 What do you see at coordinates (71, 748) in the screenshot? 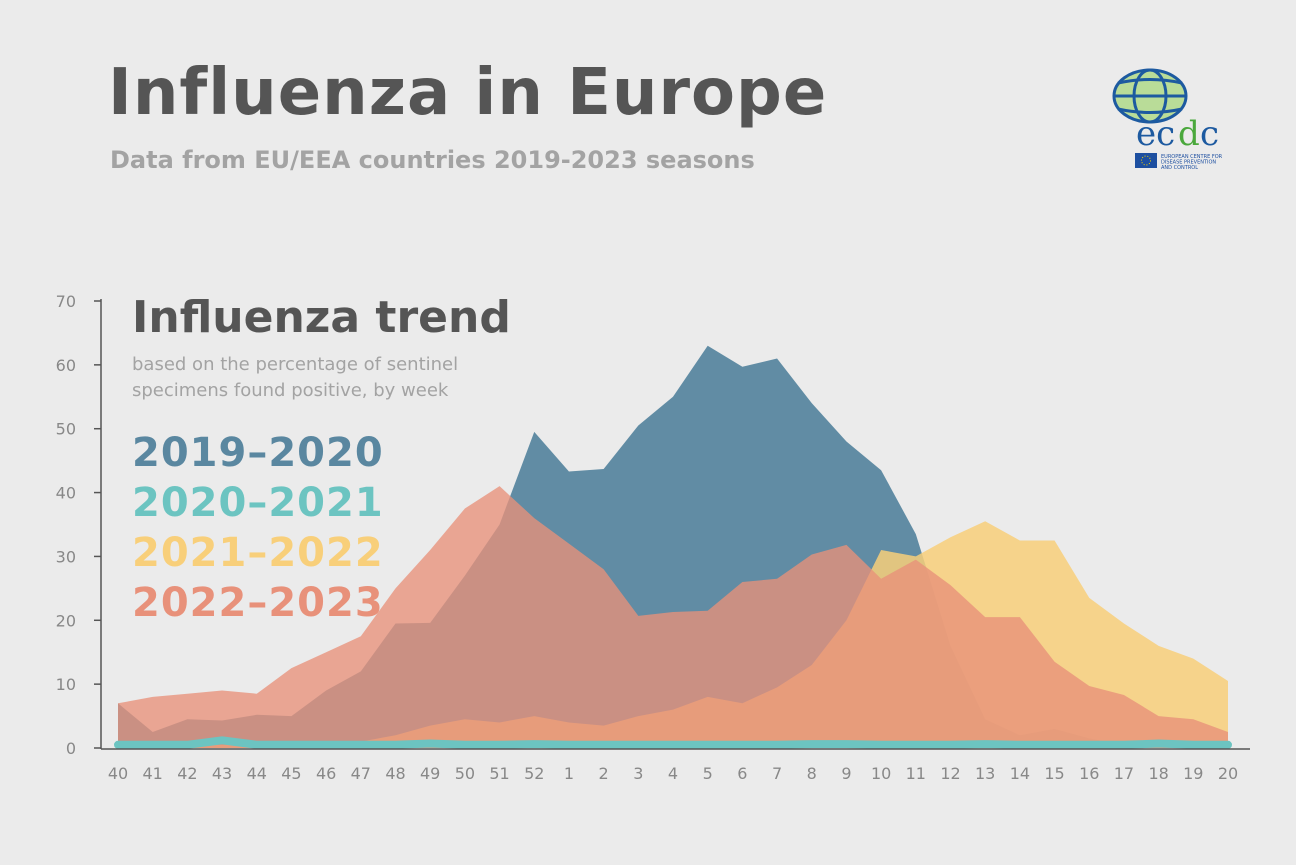
I see `y-tick-label: 0` at bounding box center [71, 748].